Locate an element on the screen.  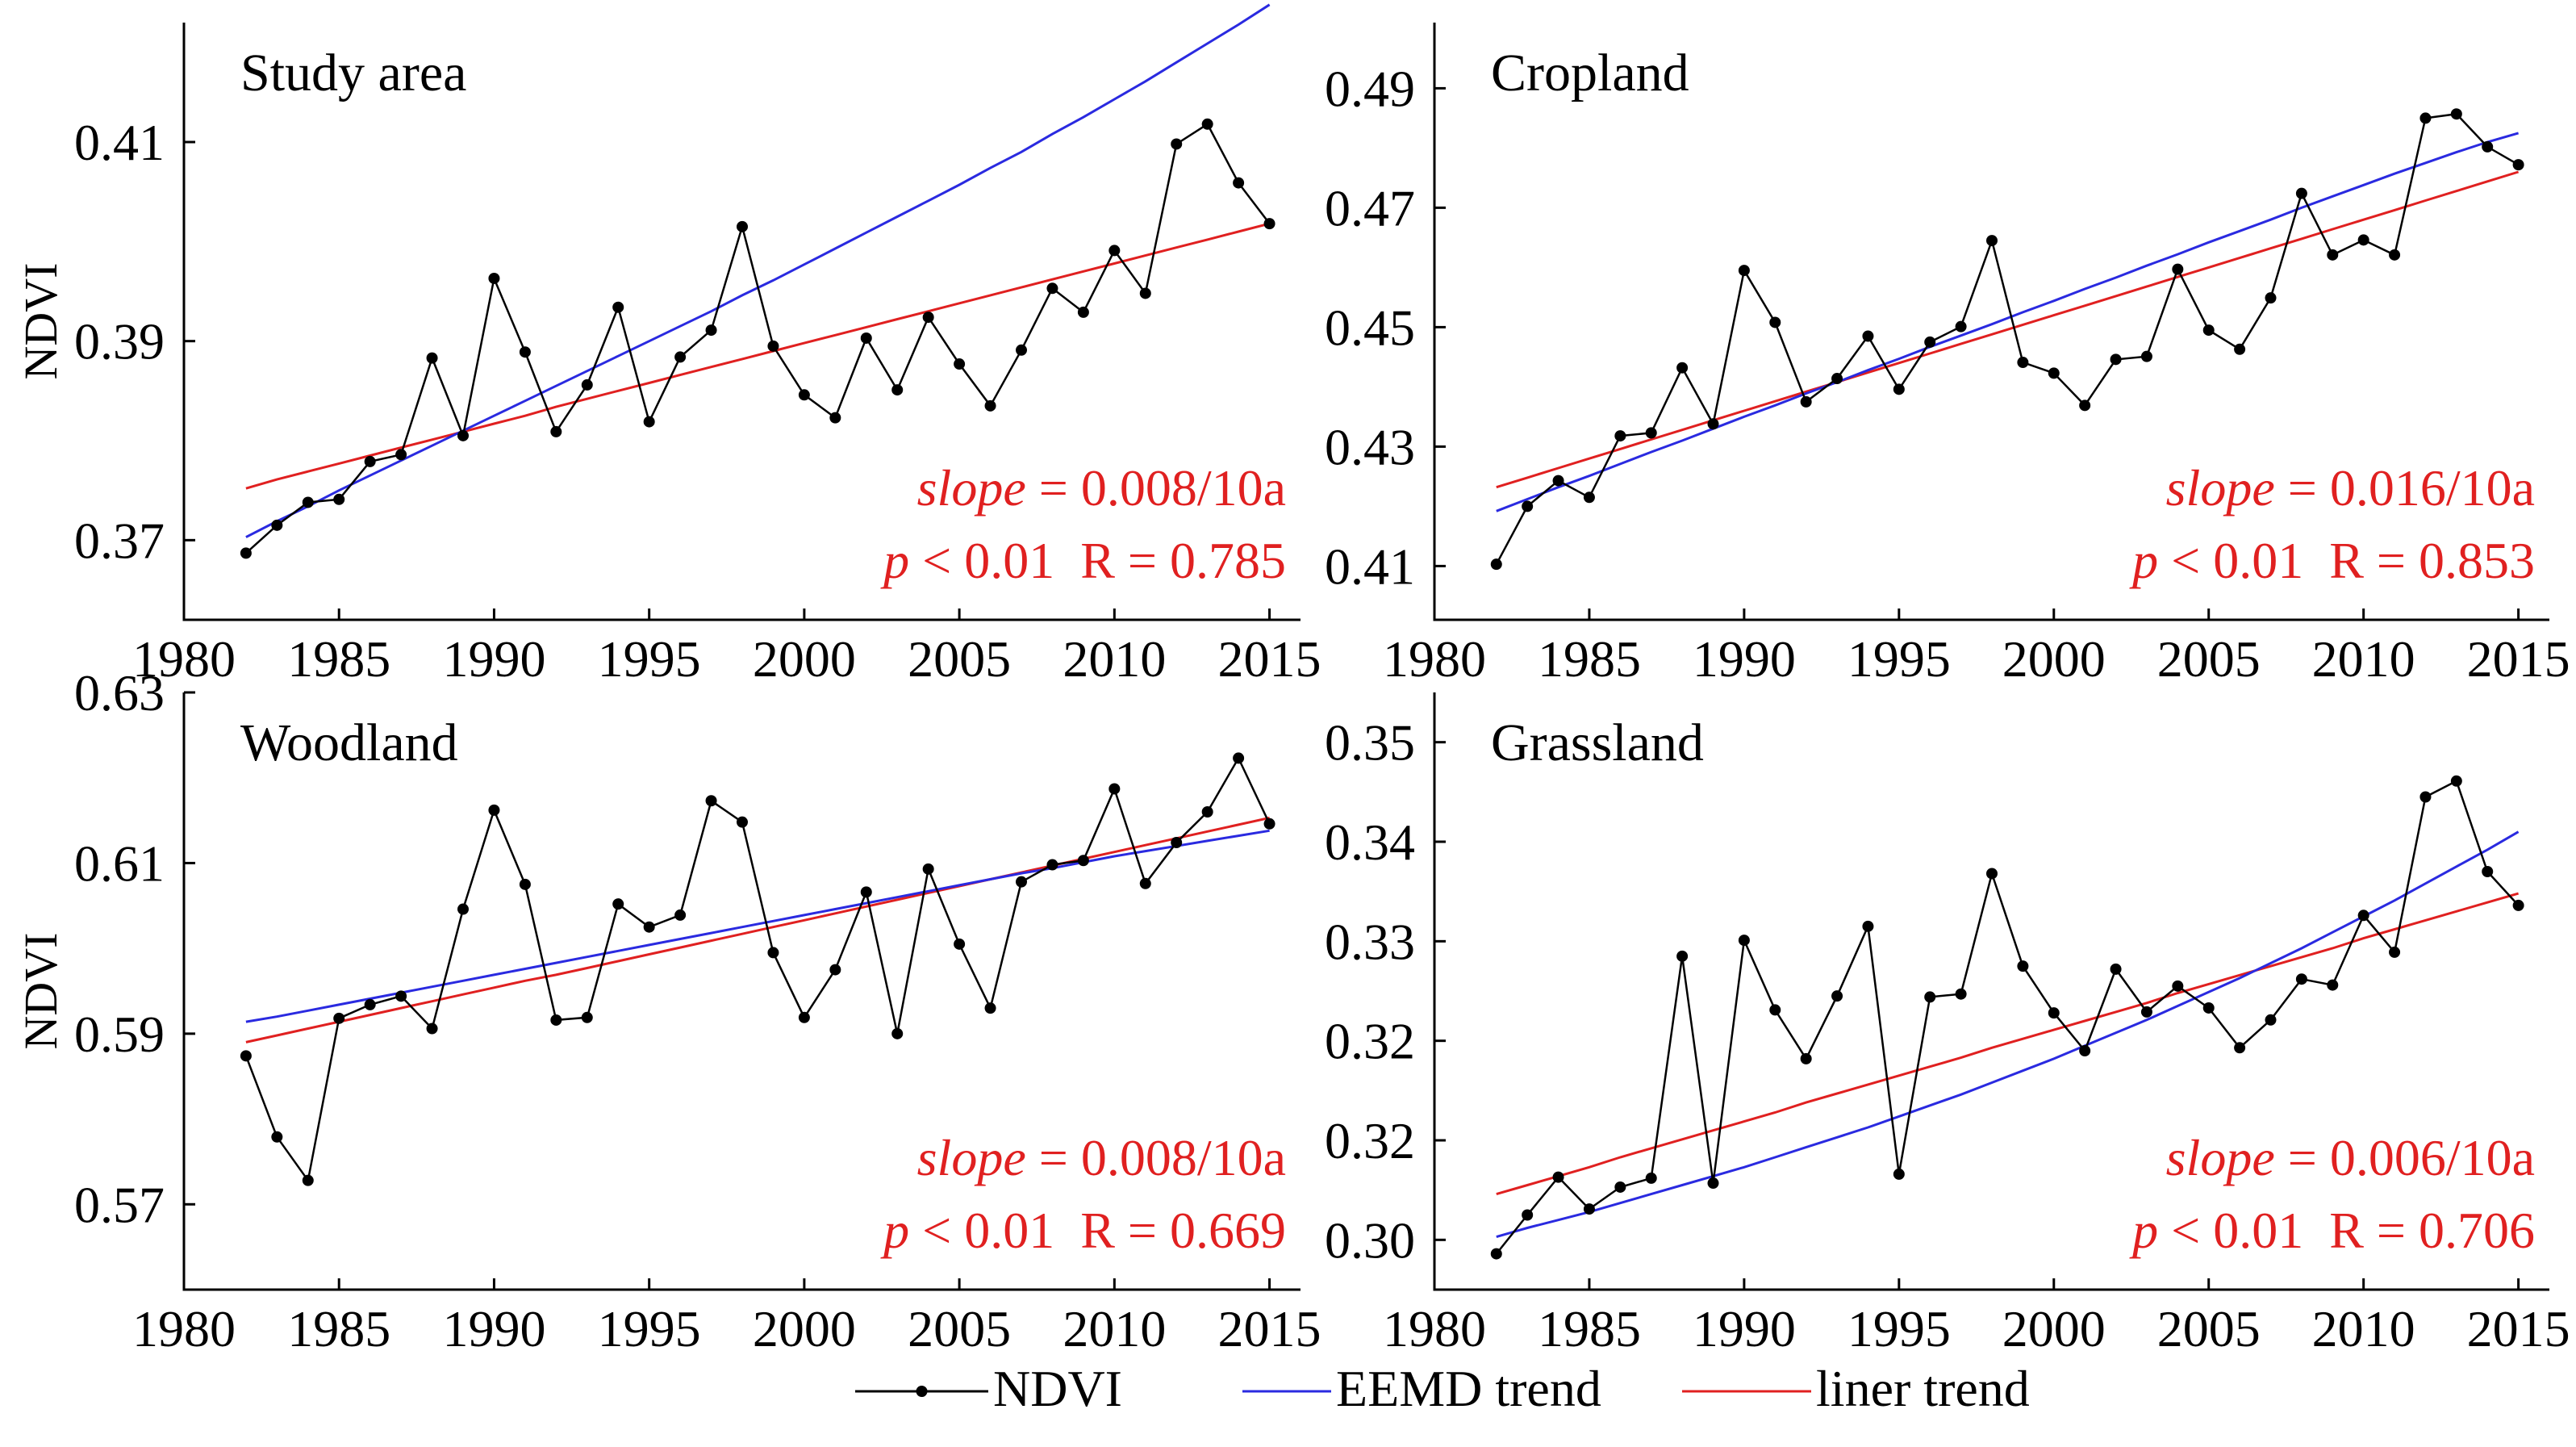
panel-title: Grassland is located at coordinates (1597, 742).